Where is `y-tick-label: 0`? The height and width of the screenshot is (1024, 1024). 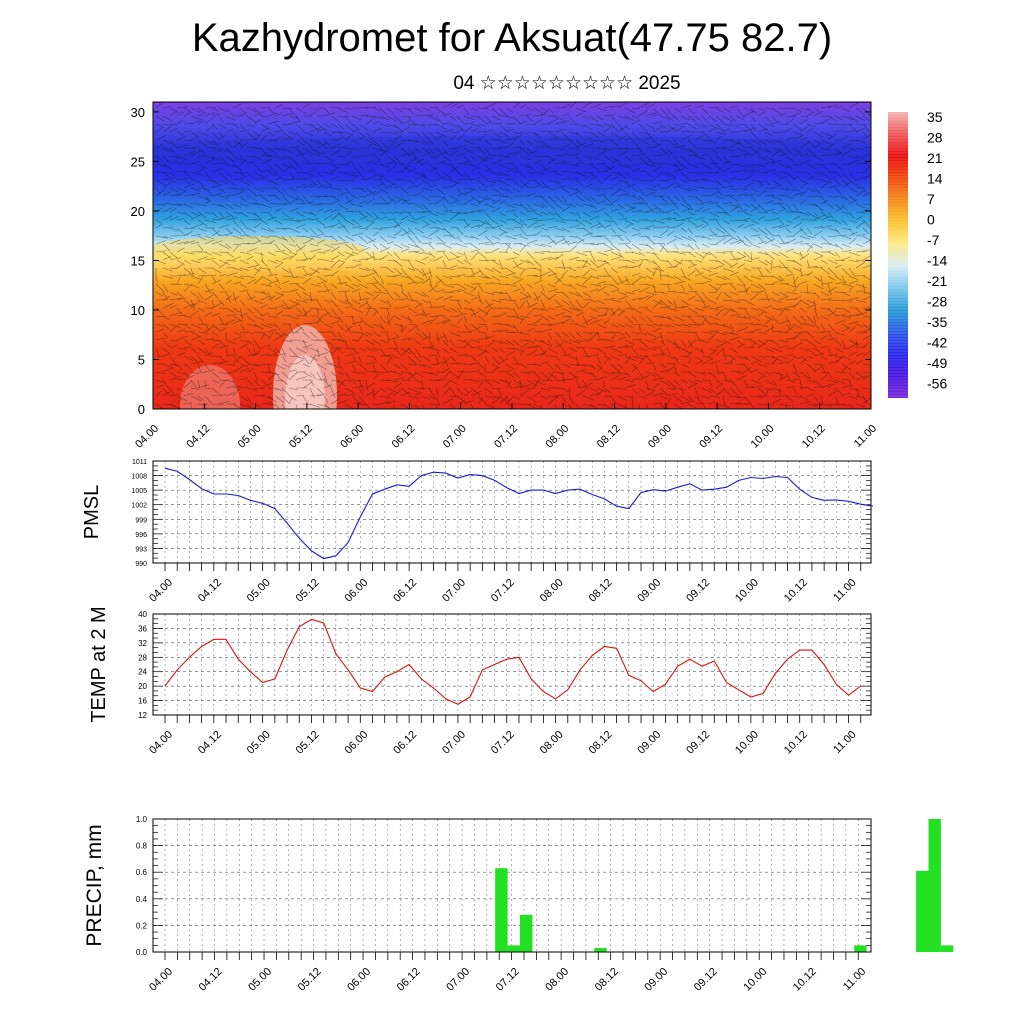 y-tick-label: 0 is located at coordinates (141, 409).